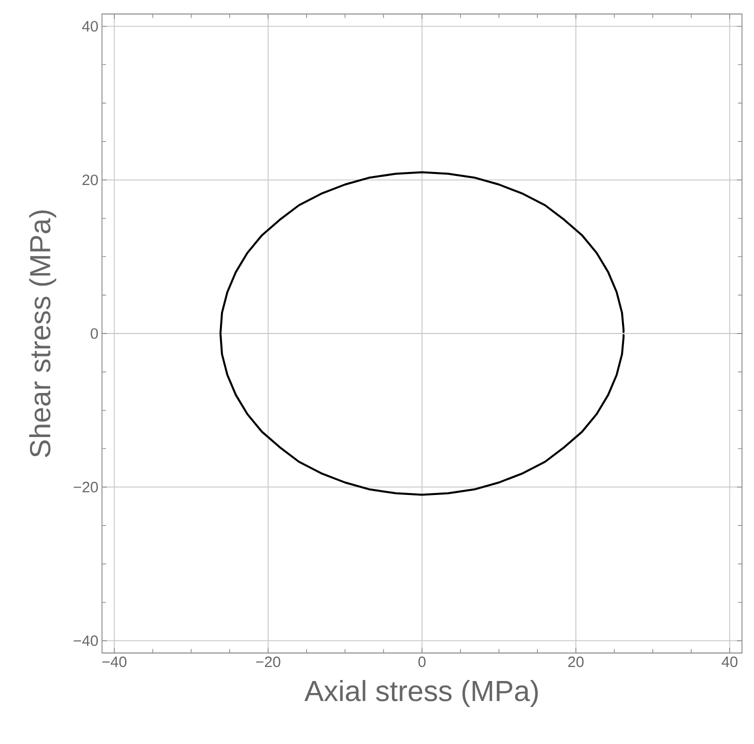 The height and width of the screenshot is (744, 754). What do you see at coordinates (114, 662) in the screenshot?
I see `x-tick-label: −40` at bounding box center [114, 662].